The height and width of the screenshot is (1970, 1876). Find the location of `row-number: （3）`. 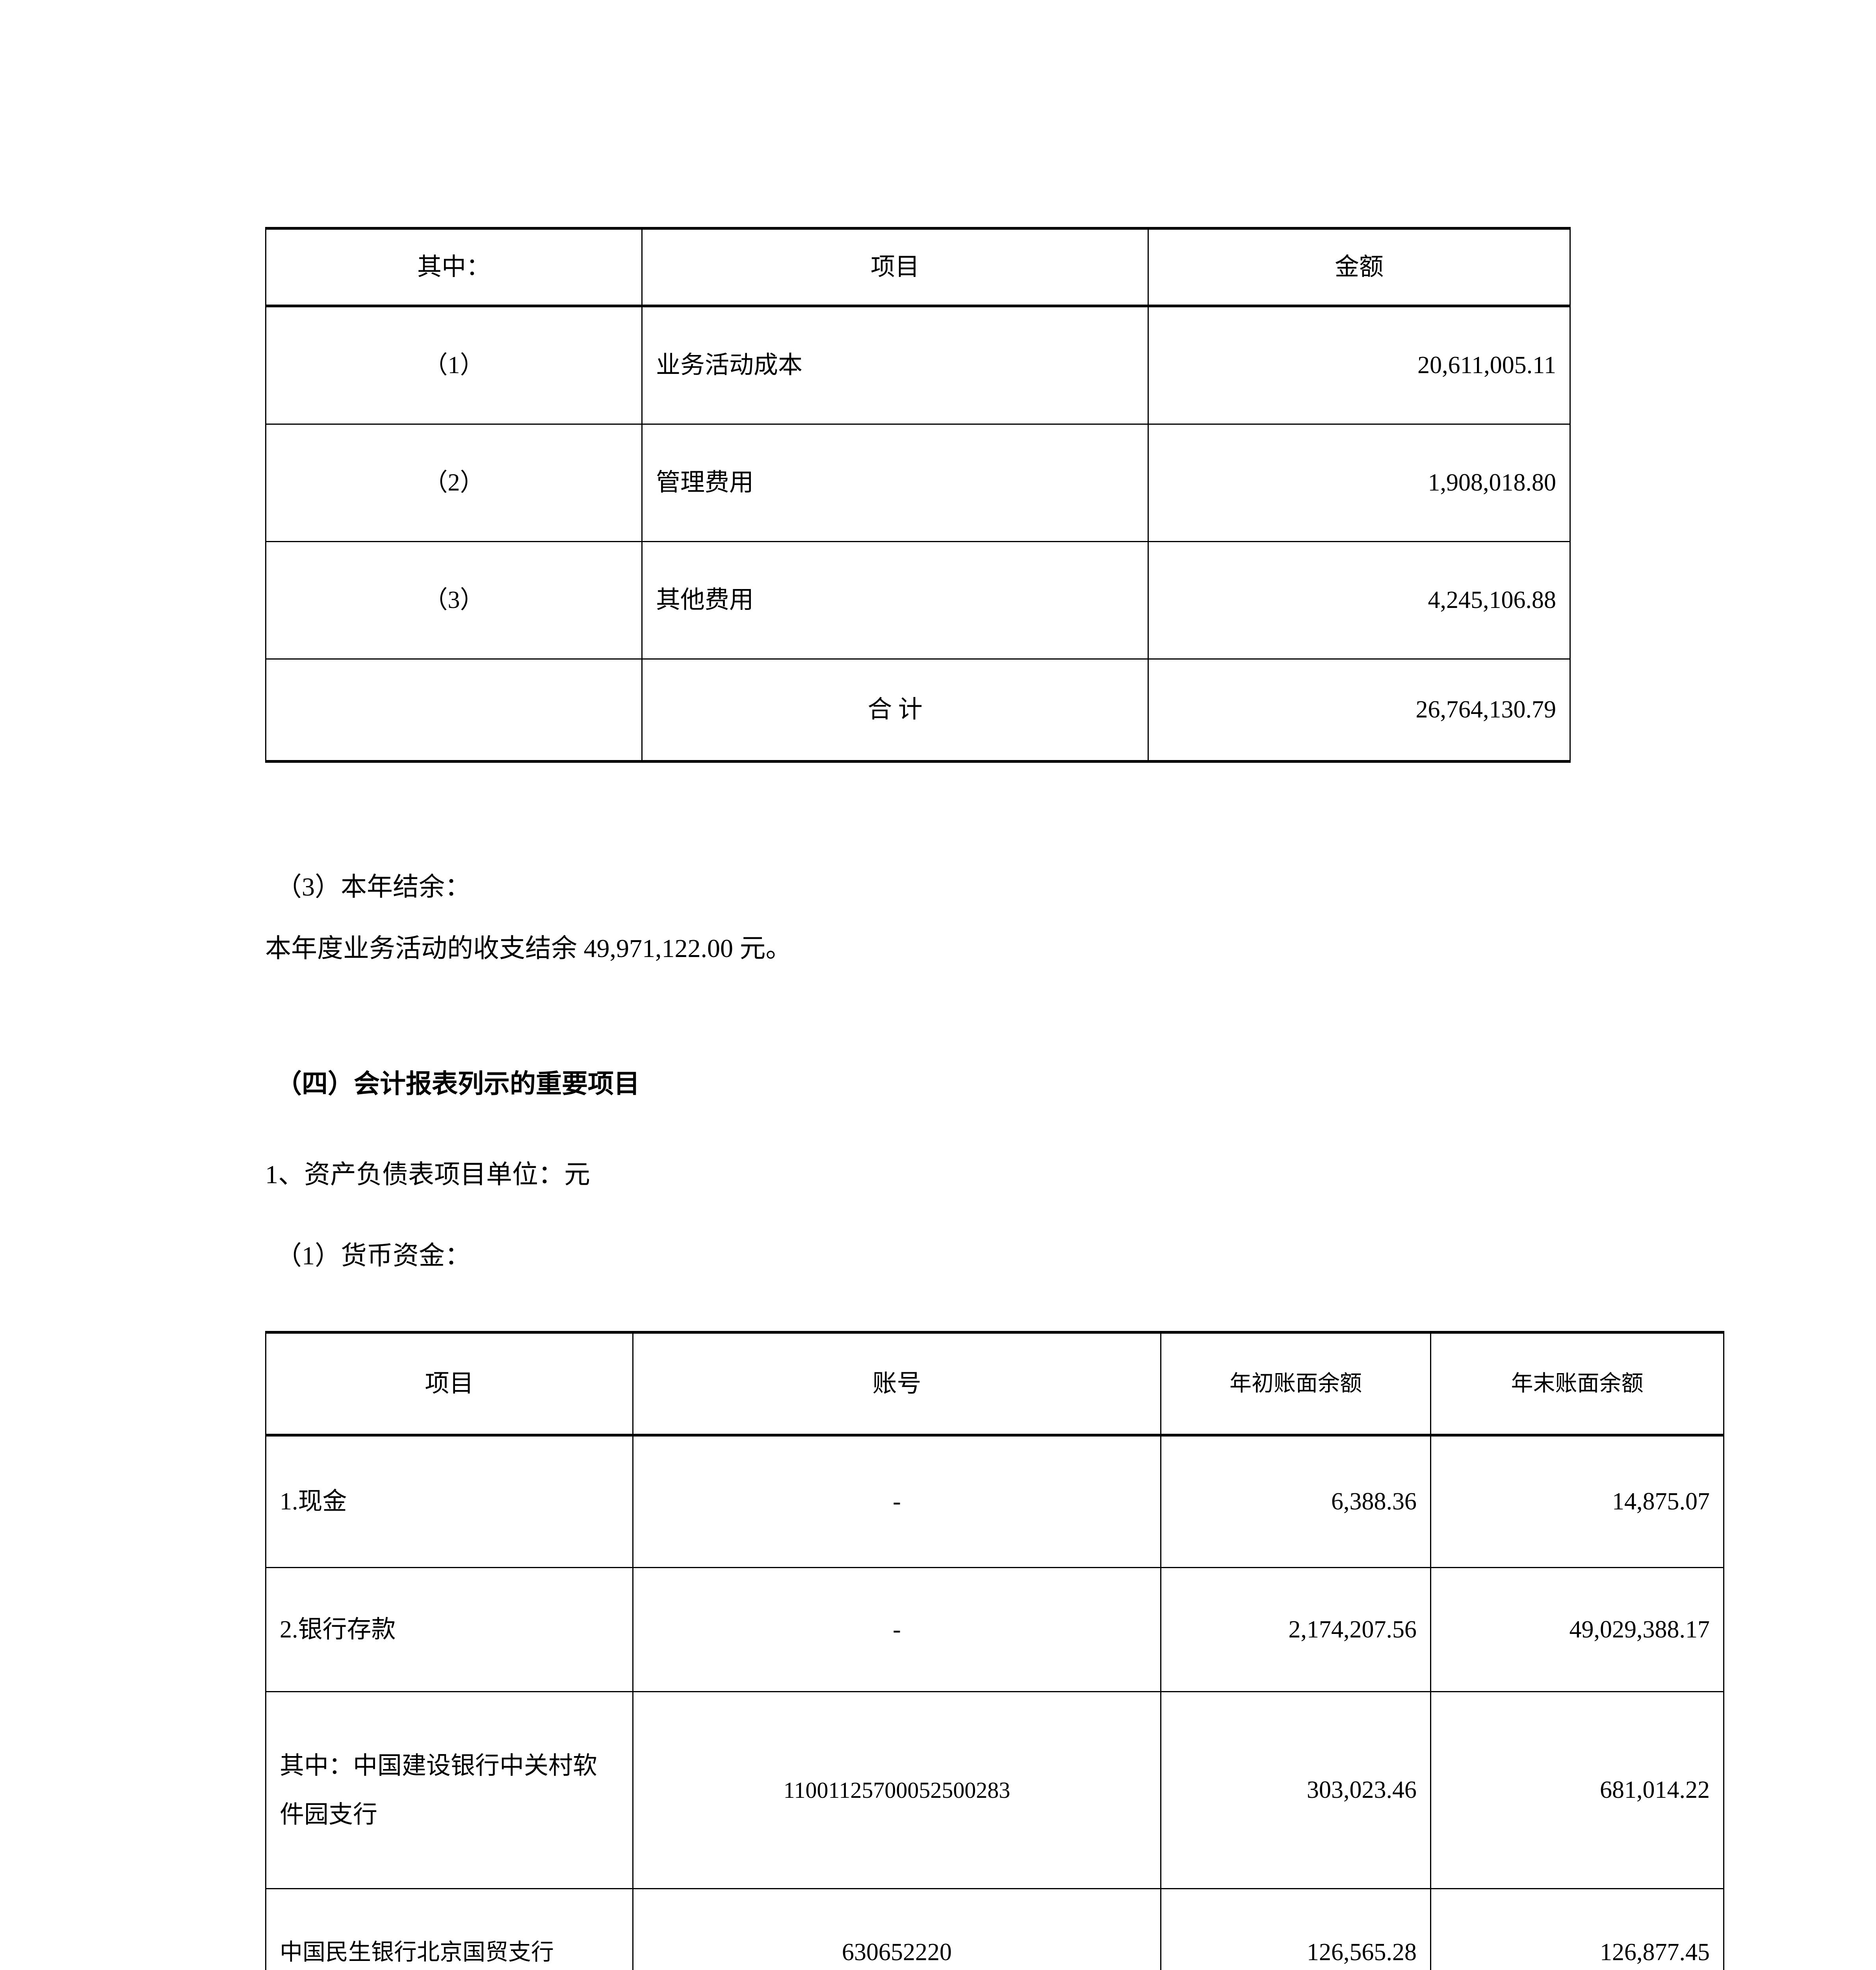

row-number: （3） is located at coordinates (454, 600).